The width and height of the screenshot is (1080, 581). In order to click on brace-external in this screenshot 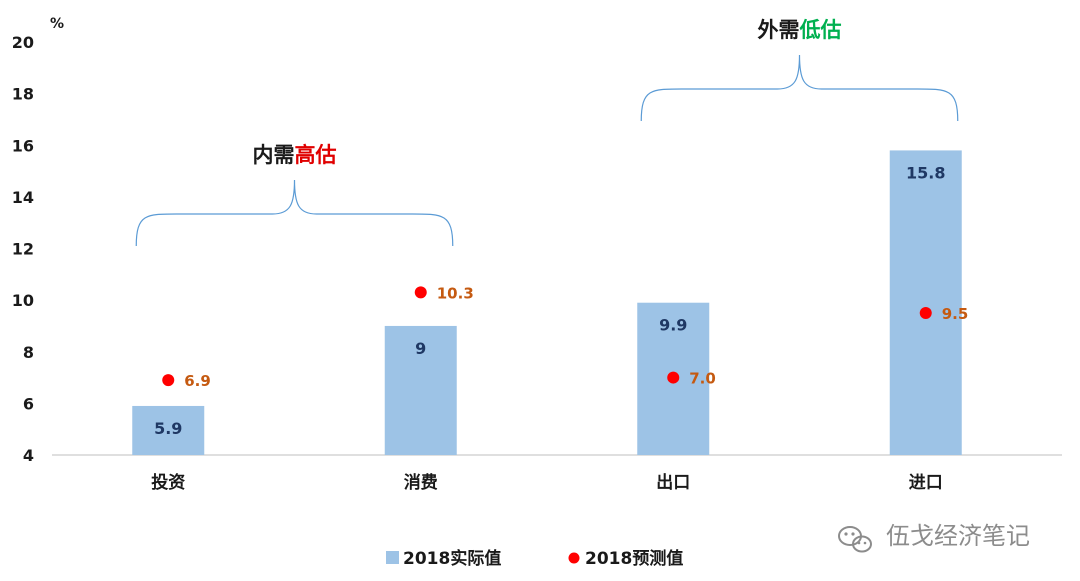, I will do `click(799, 88)`.